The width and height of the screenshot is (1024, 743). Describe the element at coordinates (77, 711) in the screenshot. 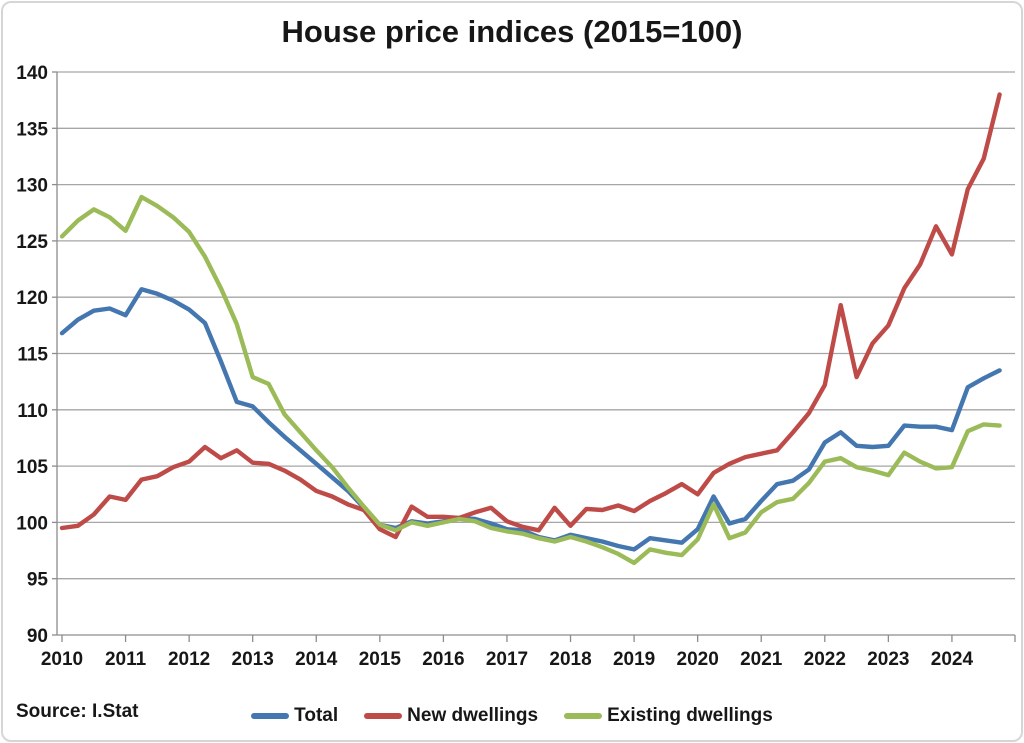

I see `source-label: Source: I.Stat` at that location.